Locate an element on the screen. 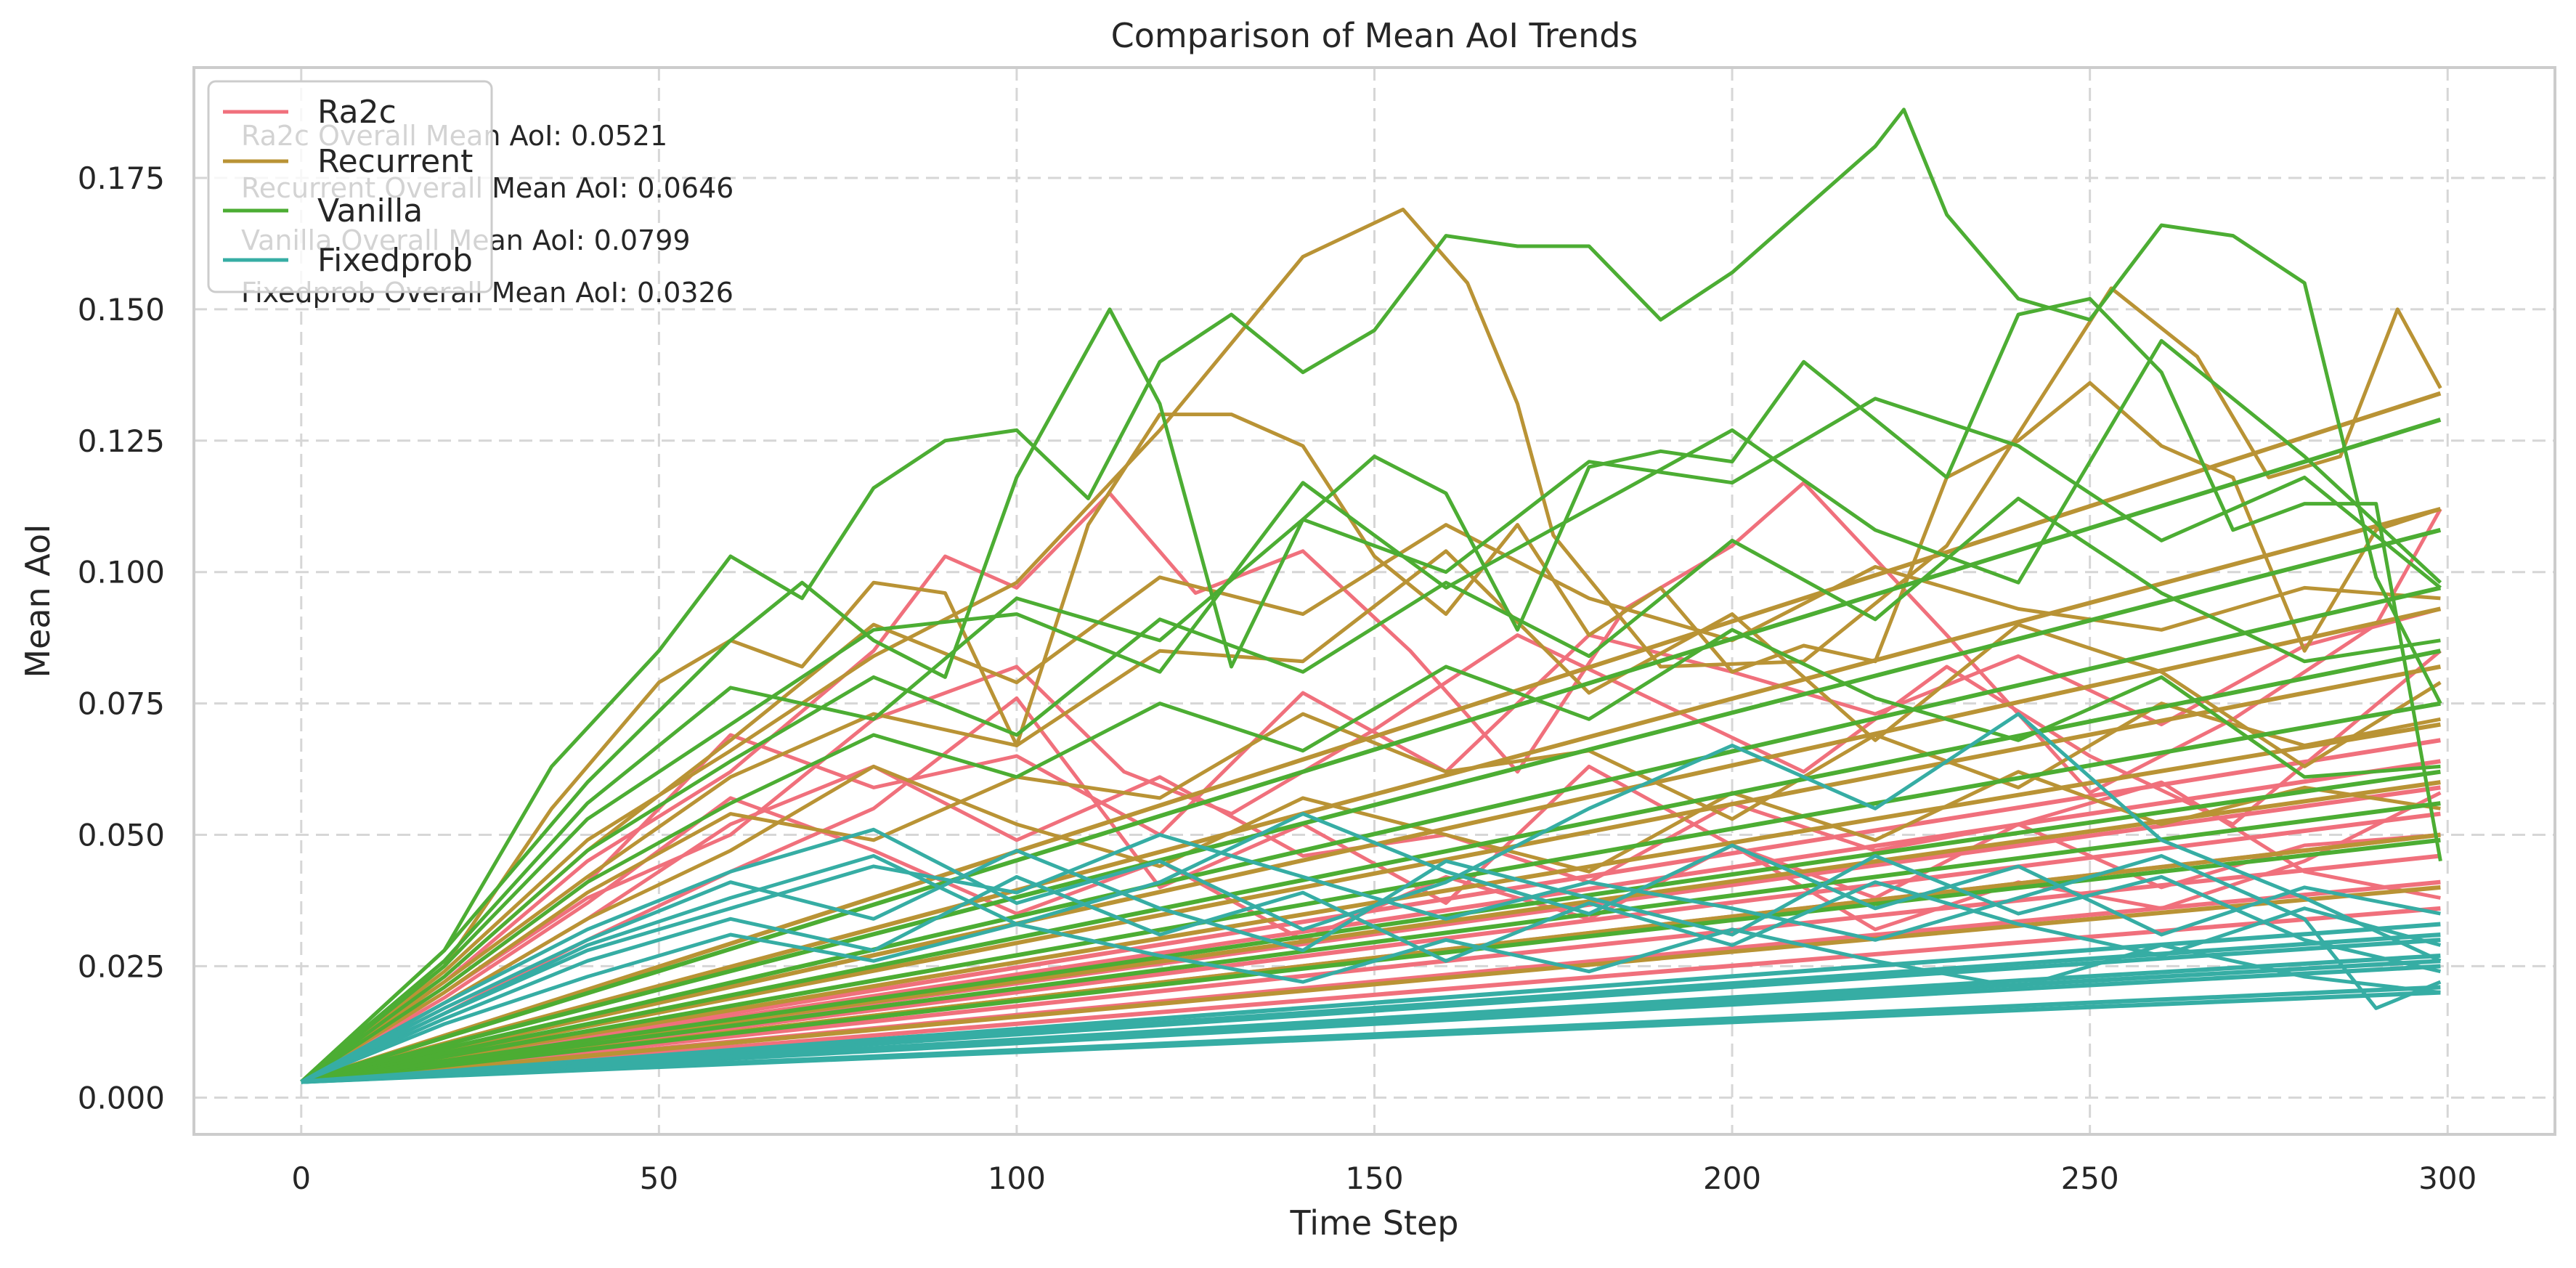 The height and width of the screenshot is (1268, 2576). y-tick-label: 0.000 is located at coordinates (121, 1097).